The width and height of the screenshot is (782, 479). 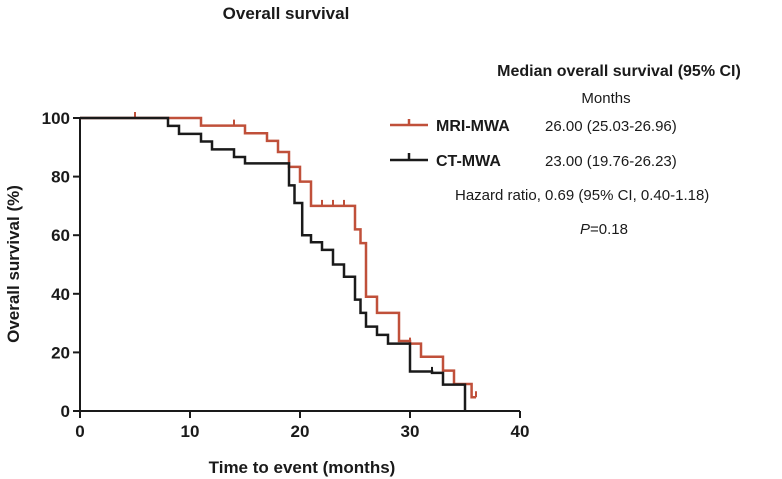 What do you see at coordinates (473, 126) in the screenshot?
I see `legend-label-mri-mwa: MRI-MWA` at bounding box center [473, 126].